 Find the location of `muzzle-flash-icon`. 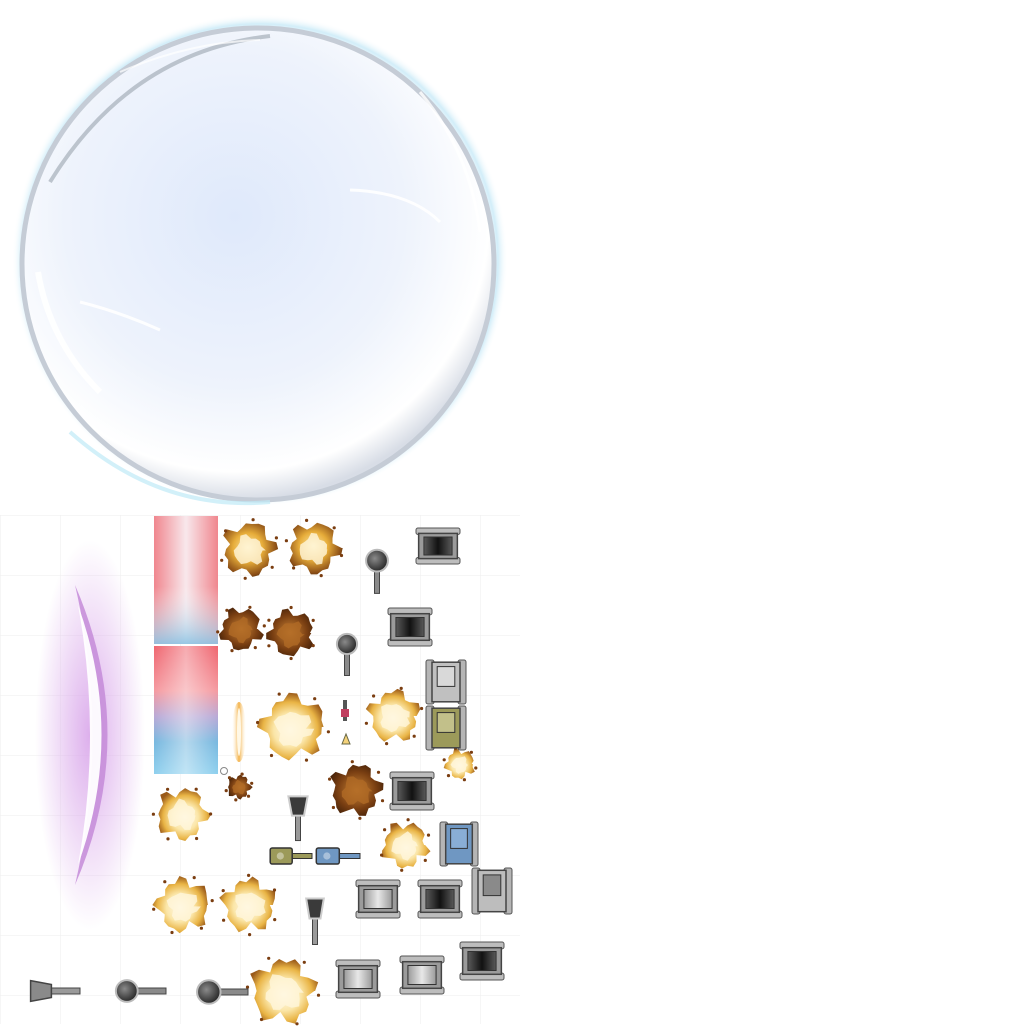

muzzle-flash-icon is located at coordinates (239, 732).